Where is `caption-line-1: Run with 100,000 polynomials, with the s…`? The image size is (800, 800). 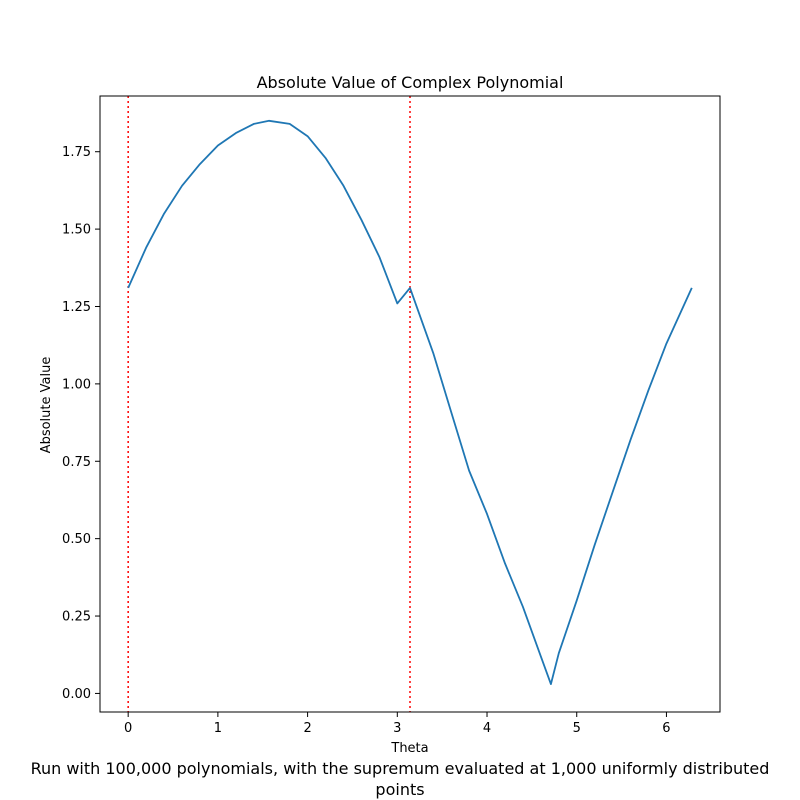
caption-line-1: Run with 100,000 polynomials, with the s… is located at coordinates (400, 768).